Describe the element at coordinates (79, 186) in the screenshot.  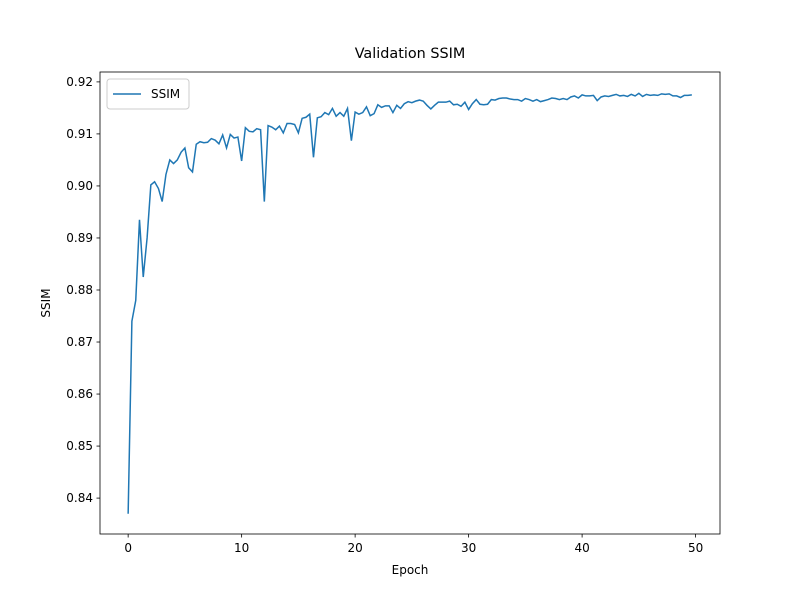
I see `y-tick-label: 0.90` at that location.